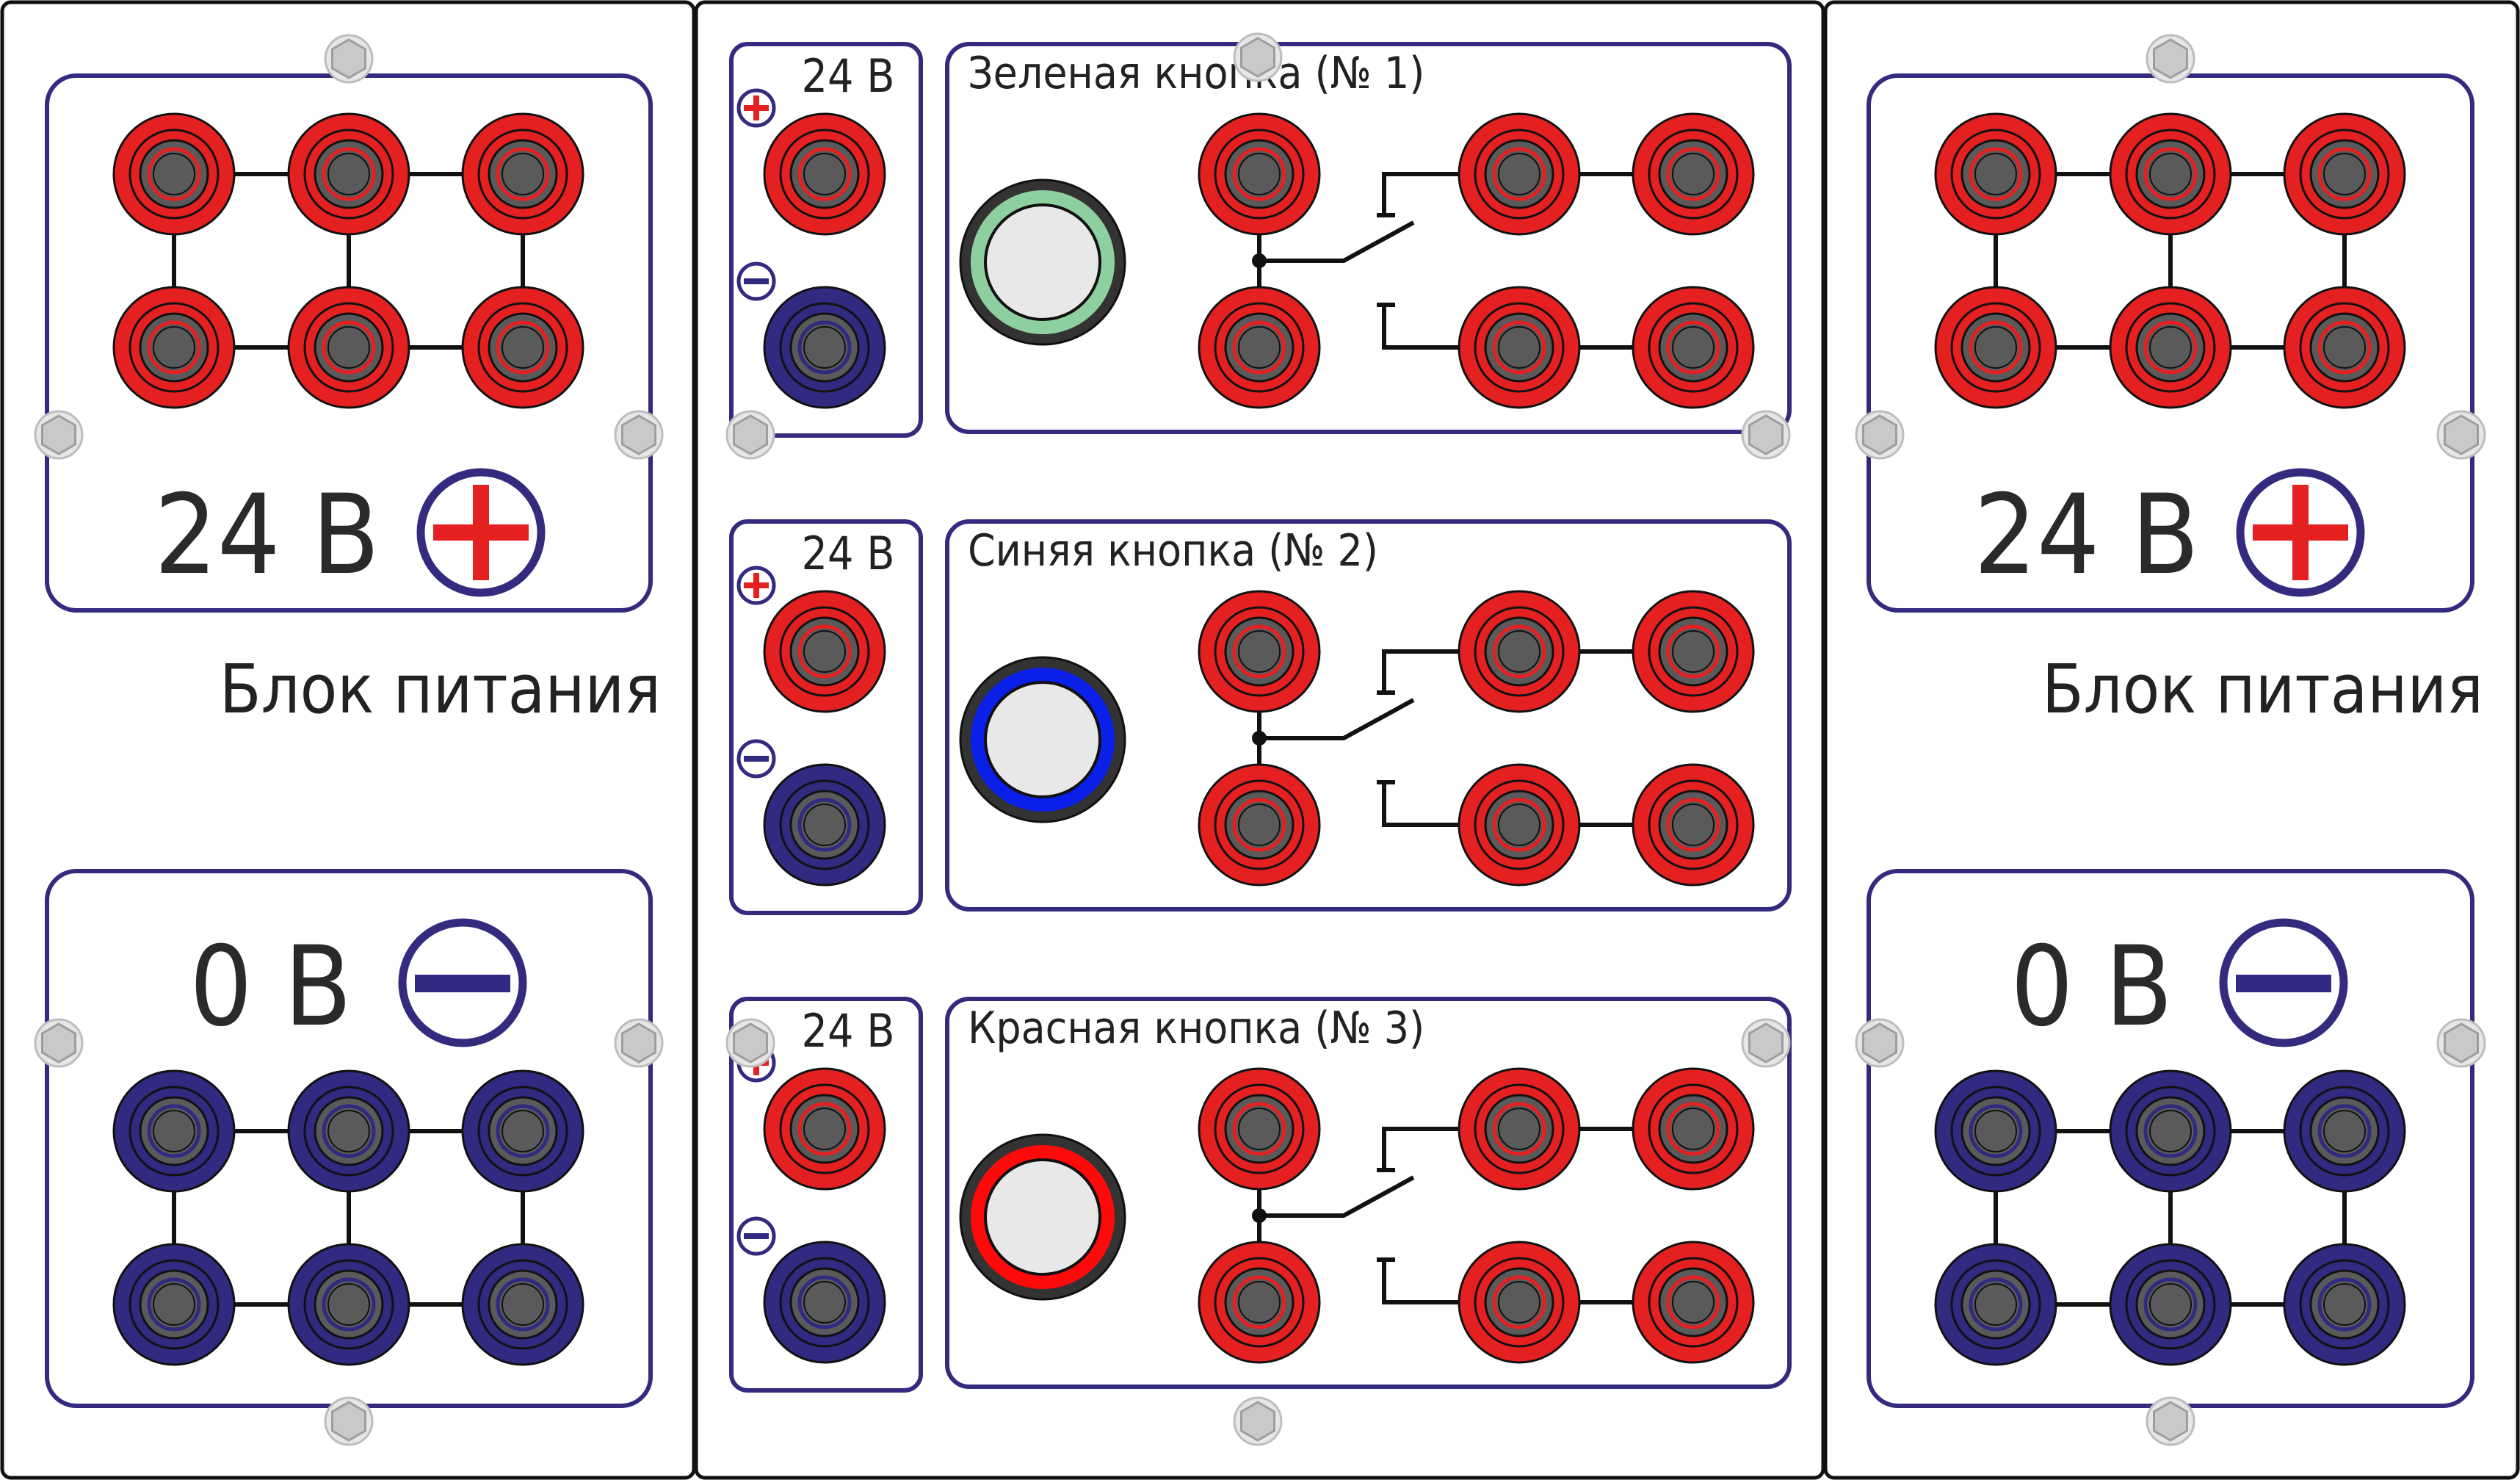 This screenshot has width=2520, height=1480. What do you see at coordinates (1196, 73) in the screenshot?
I see `button-module-title: Зеленая кнопка (№ 1)` at bounding box center [1196, 73].